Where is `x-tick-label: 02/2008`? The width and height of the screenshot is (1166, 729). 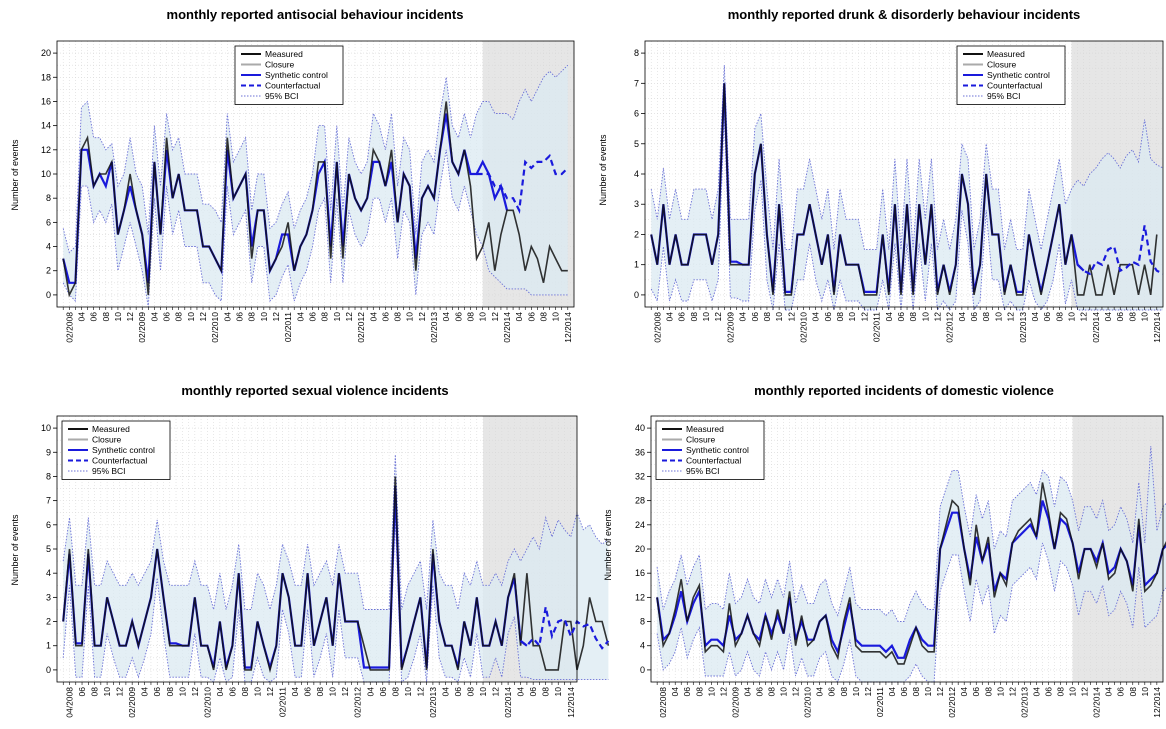
x-tick-label: 02/2008 is located at coordinates (657, 327).